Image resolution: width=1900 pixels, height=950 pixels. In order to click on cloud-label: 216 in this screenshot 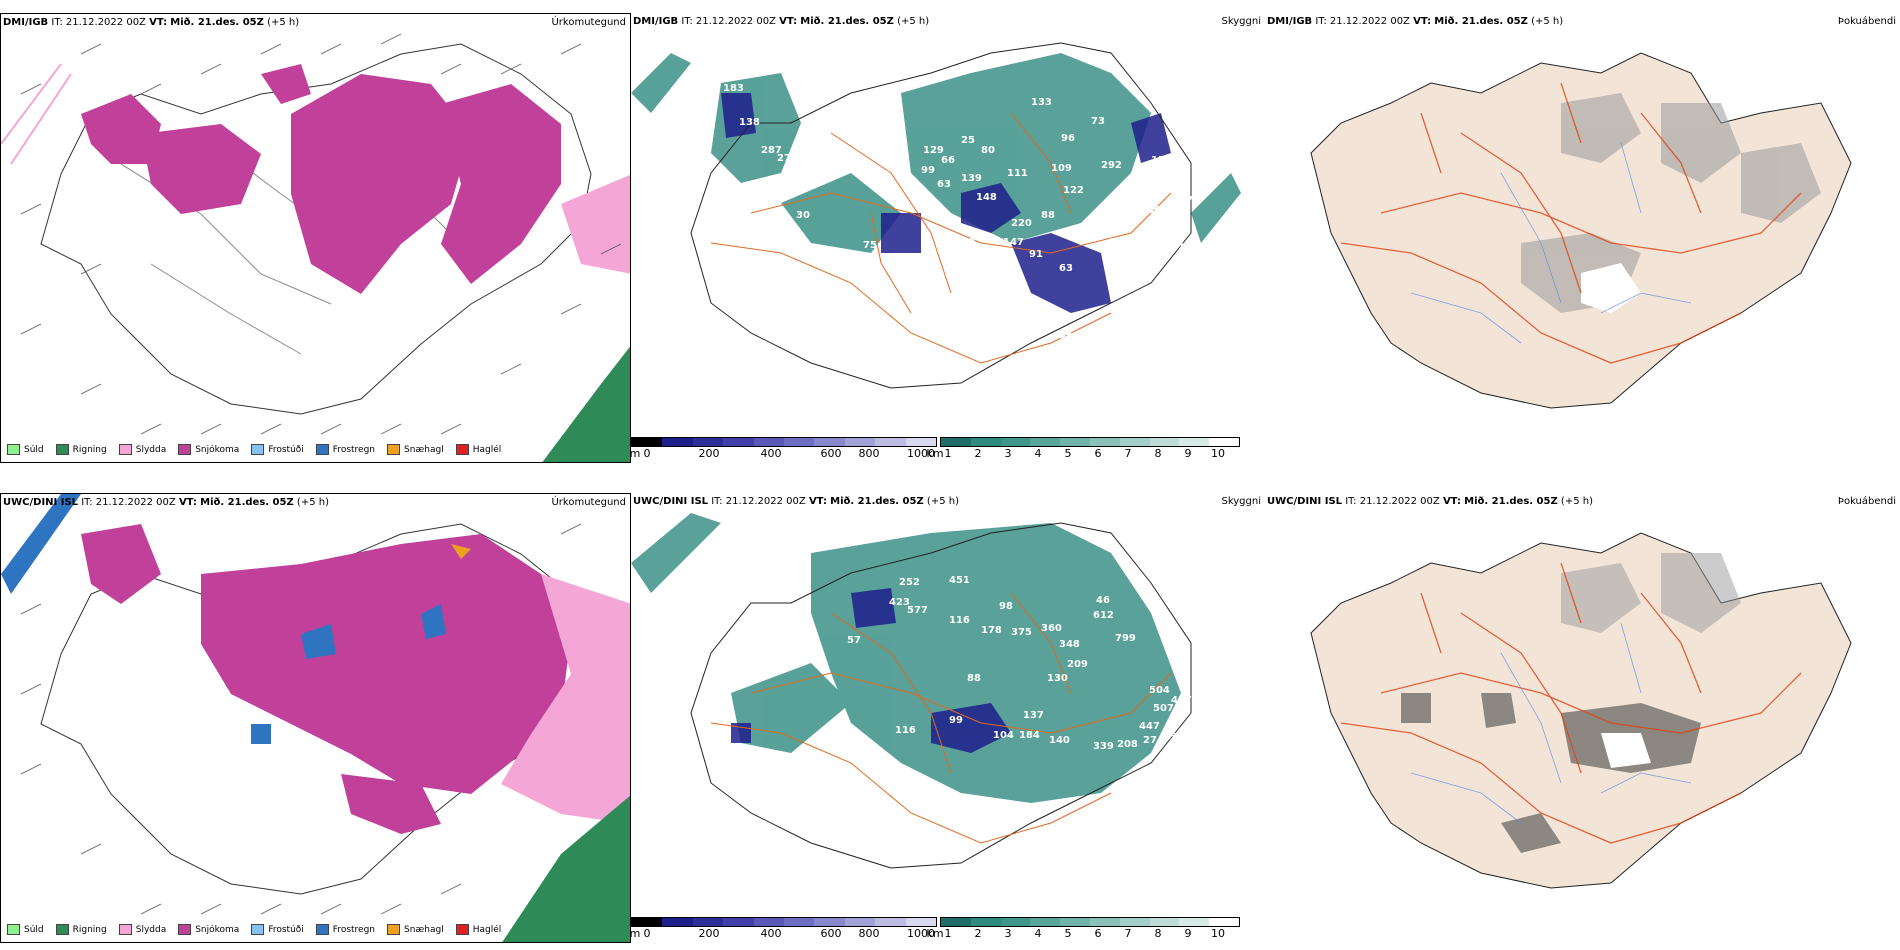, I will do `click(781, 191)`.